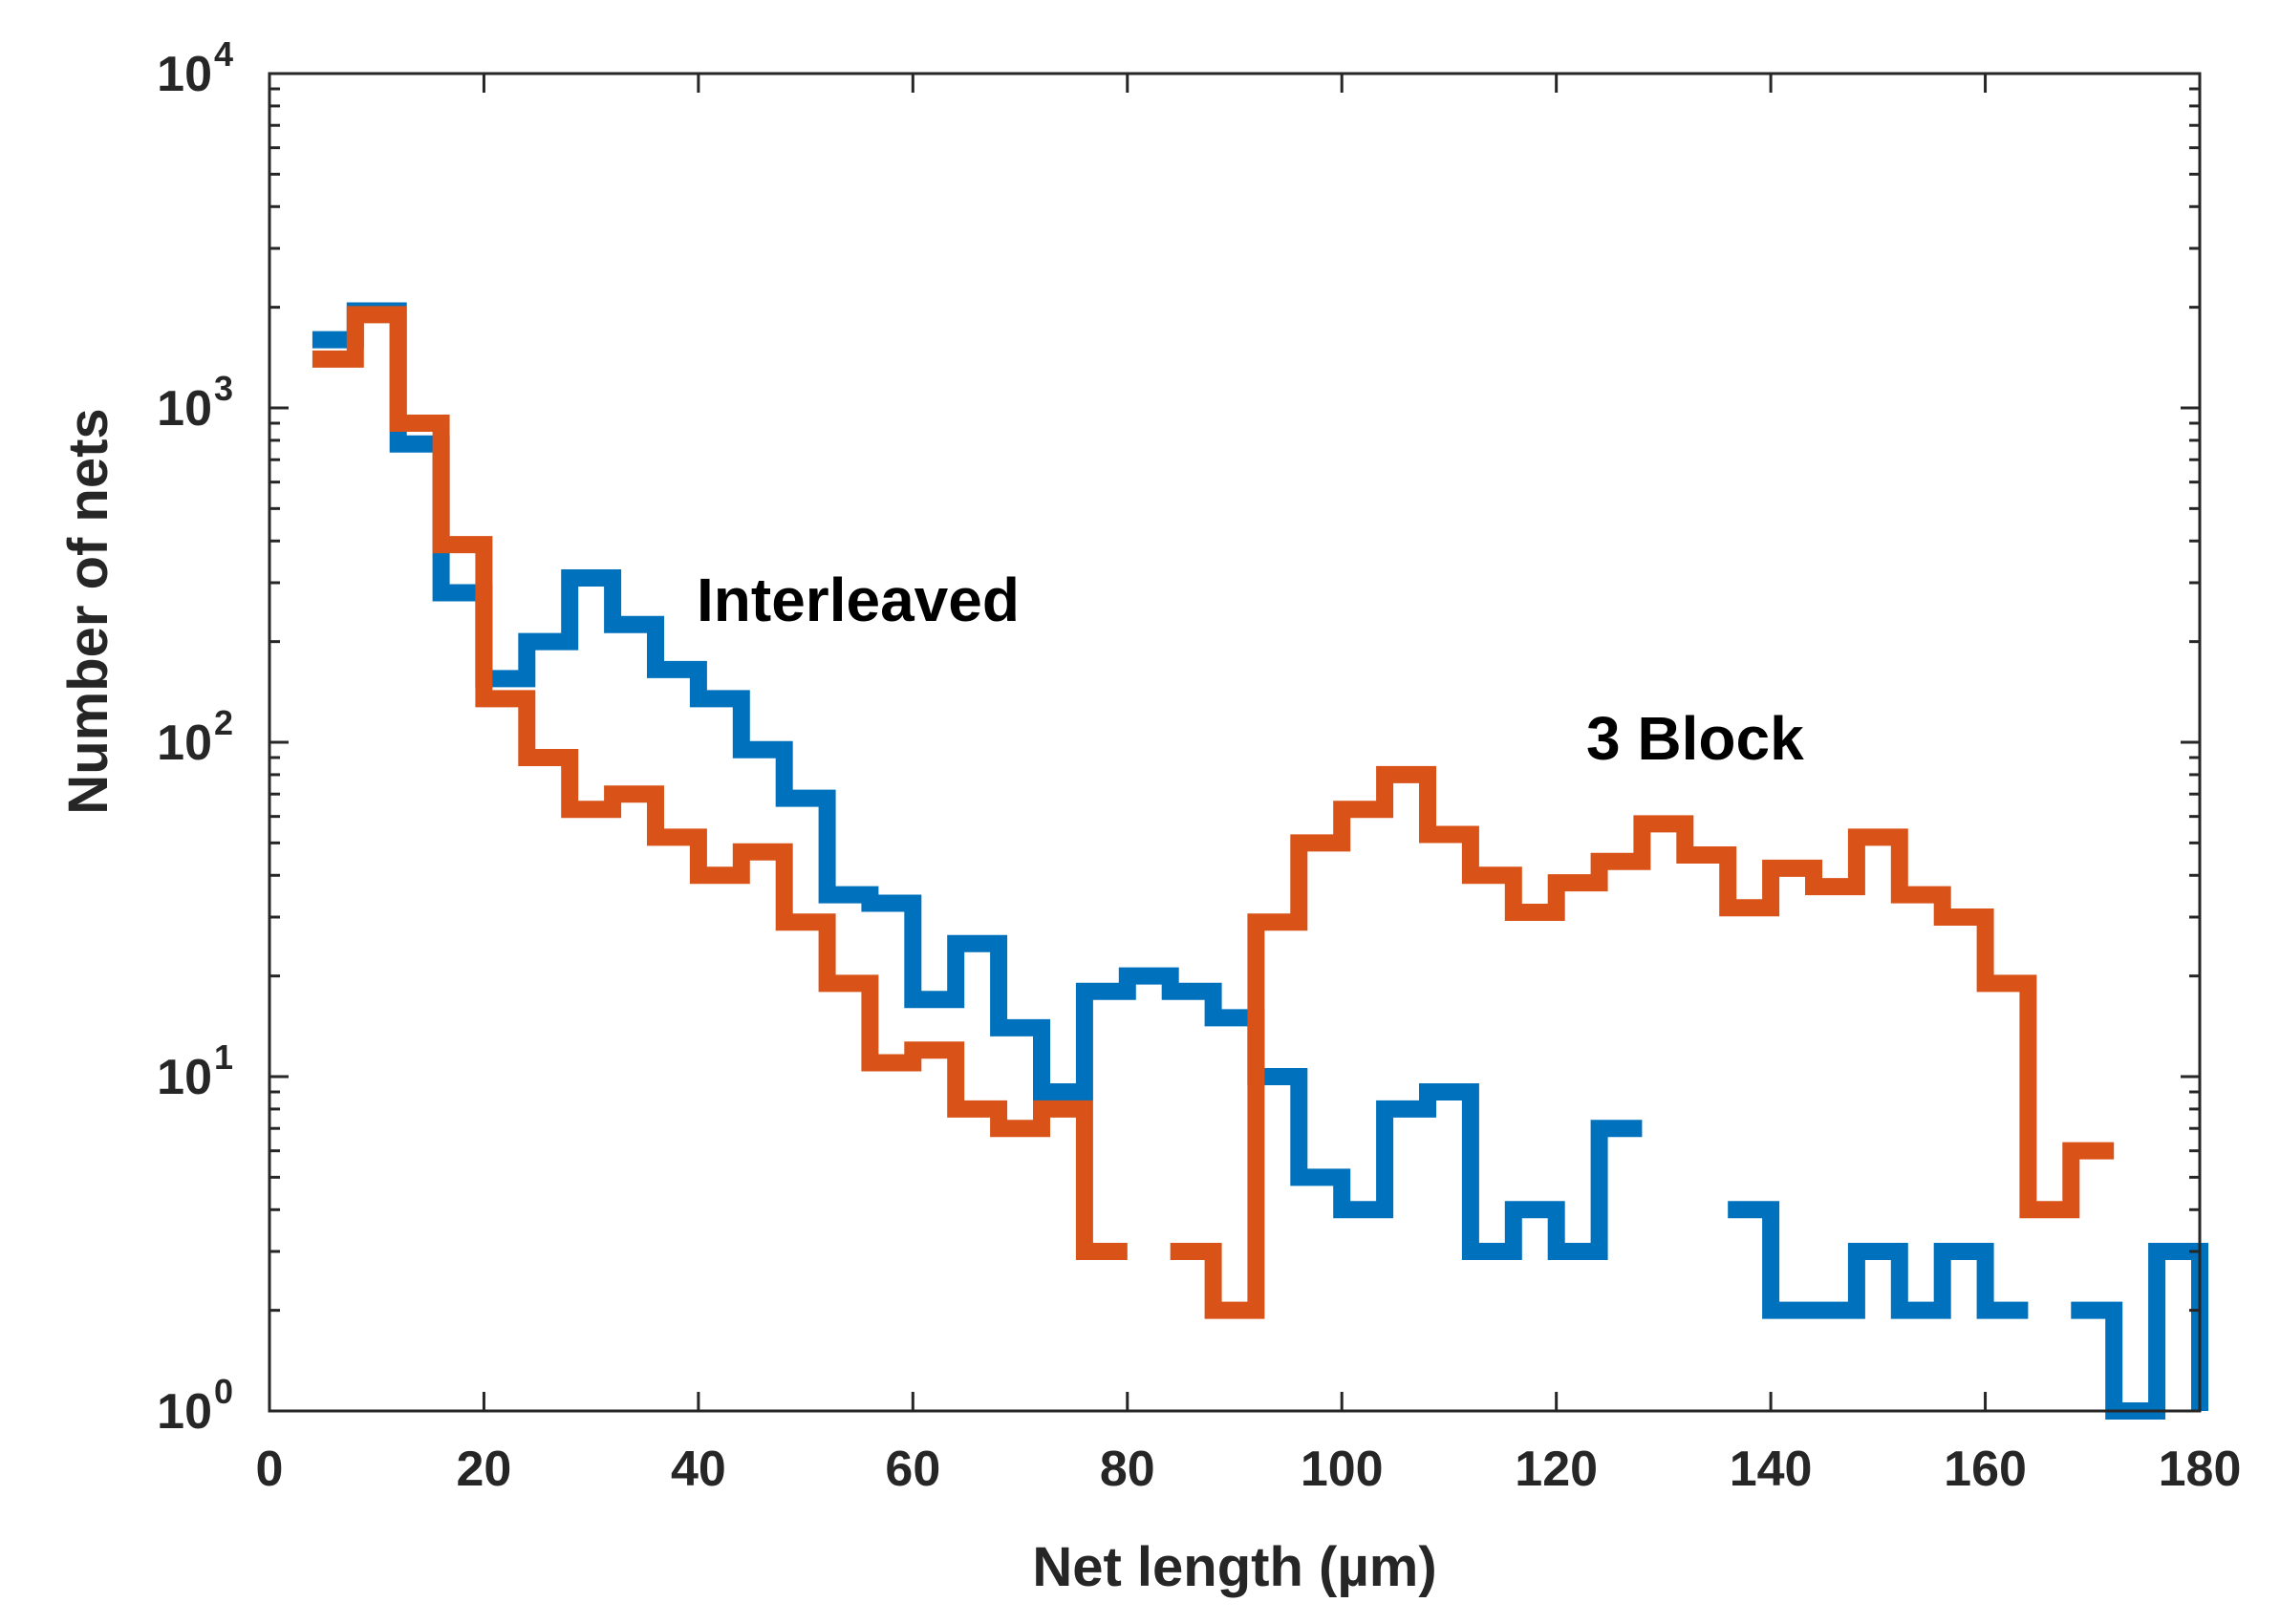 The image size is (2280, 1624). I want to click on y-tick-label-base-0: 10, so click(184, 1412).